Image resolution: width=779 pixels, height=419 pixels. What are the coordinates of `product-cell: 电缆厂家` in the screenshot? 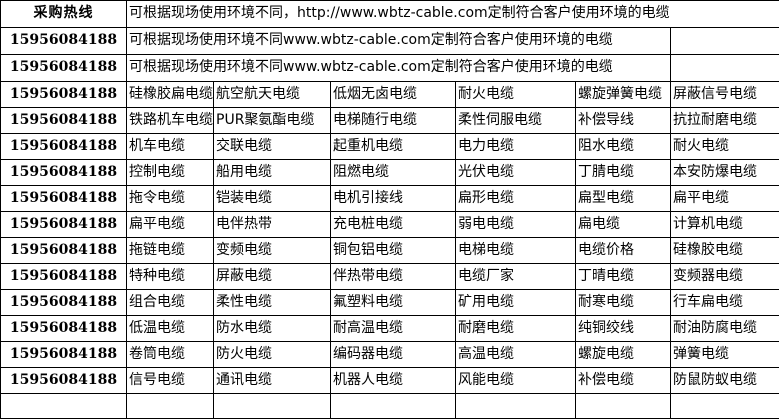 It's located at (516, 277).